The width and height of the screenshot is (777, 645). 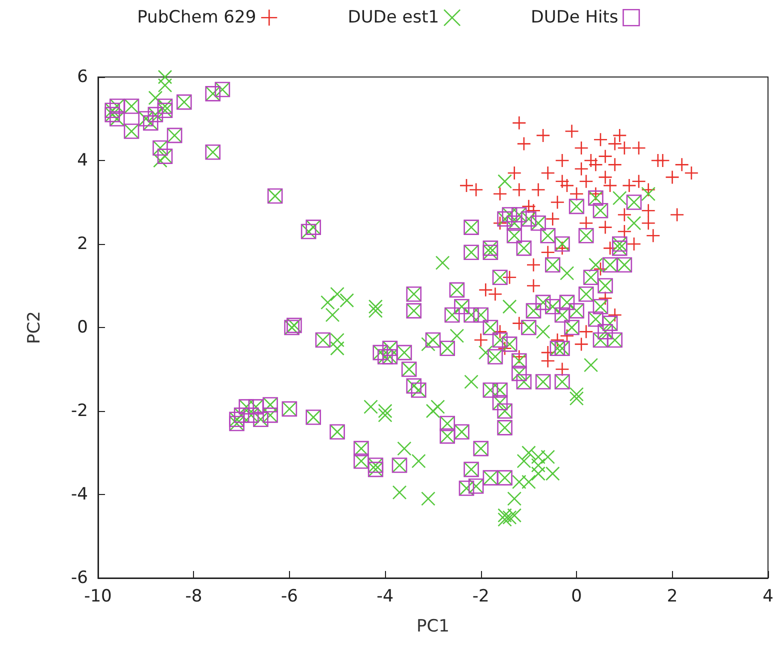 What do you see at coordinates (289, 596) in the screenshot?
I see `x-tick-label: -6` at bounding box center [289, 596].